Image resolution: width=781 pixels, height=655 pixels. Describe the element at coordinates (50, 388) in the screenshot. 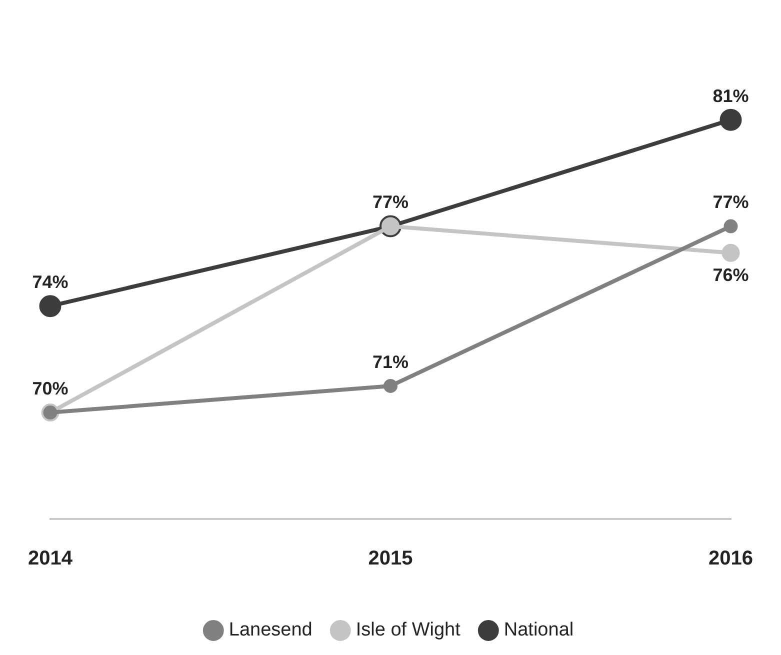

I see `data-label: 70%` at that location.